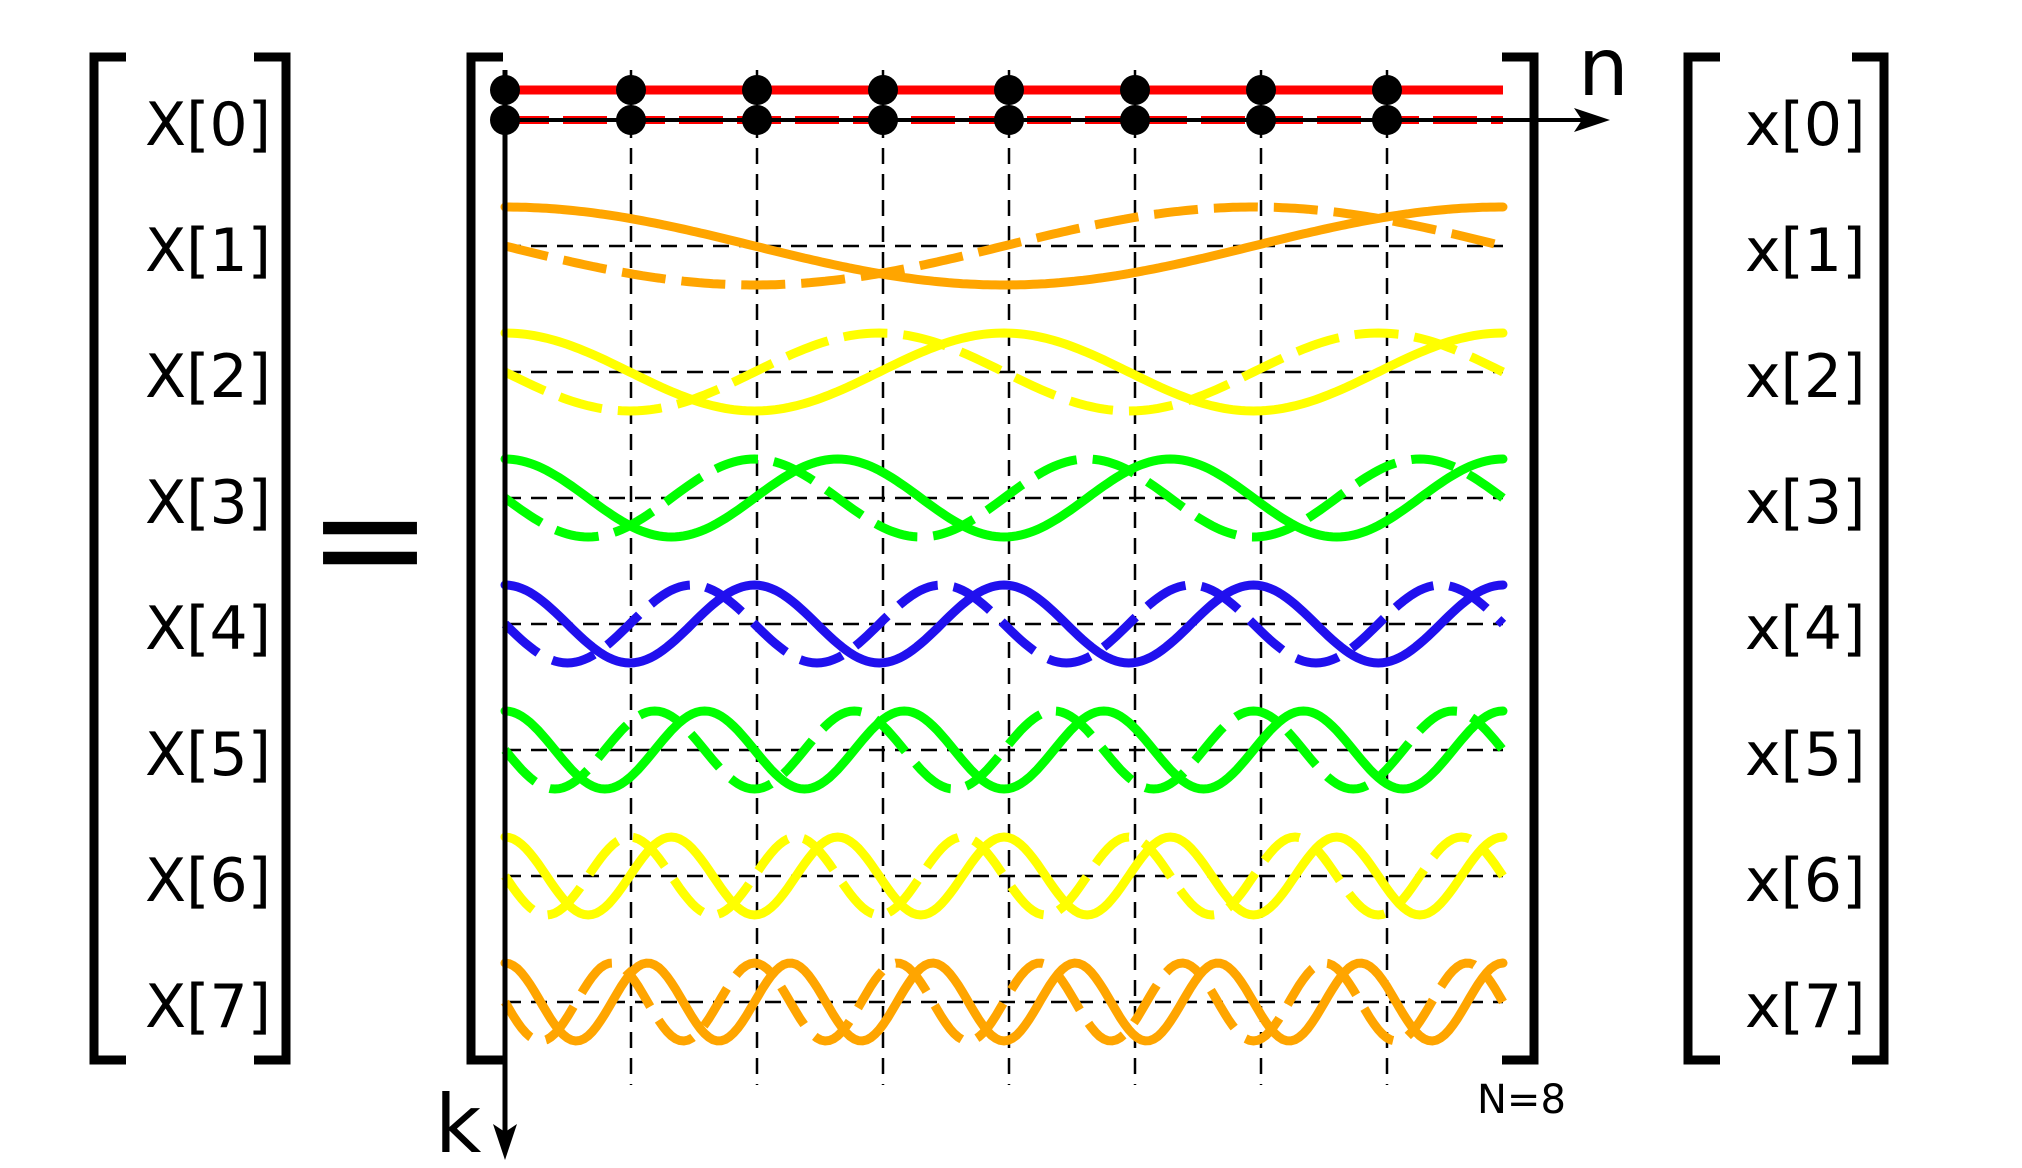 The width and height of the screenshot is (2022, 1168). What do you see at coordinates (1603, 67) in the screenshot?
I see `n-axis-label: n` at bounding box center [1603, 67].